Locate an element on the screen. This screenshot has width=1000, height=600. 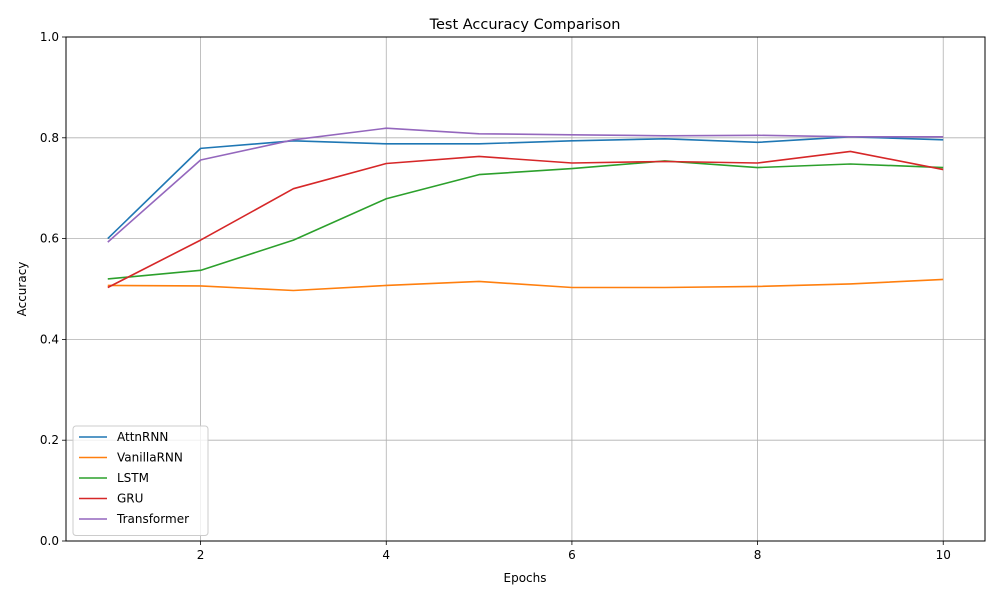
x-axis-ticks: 2 4 6 8 10 is located at coordinates (574, 551).